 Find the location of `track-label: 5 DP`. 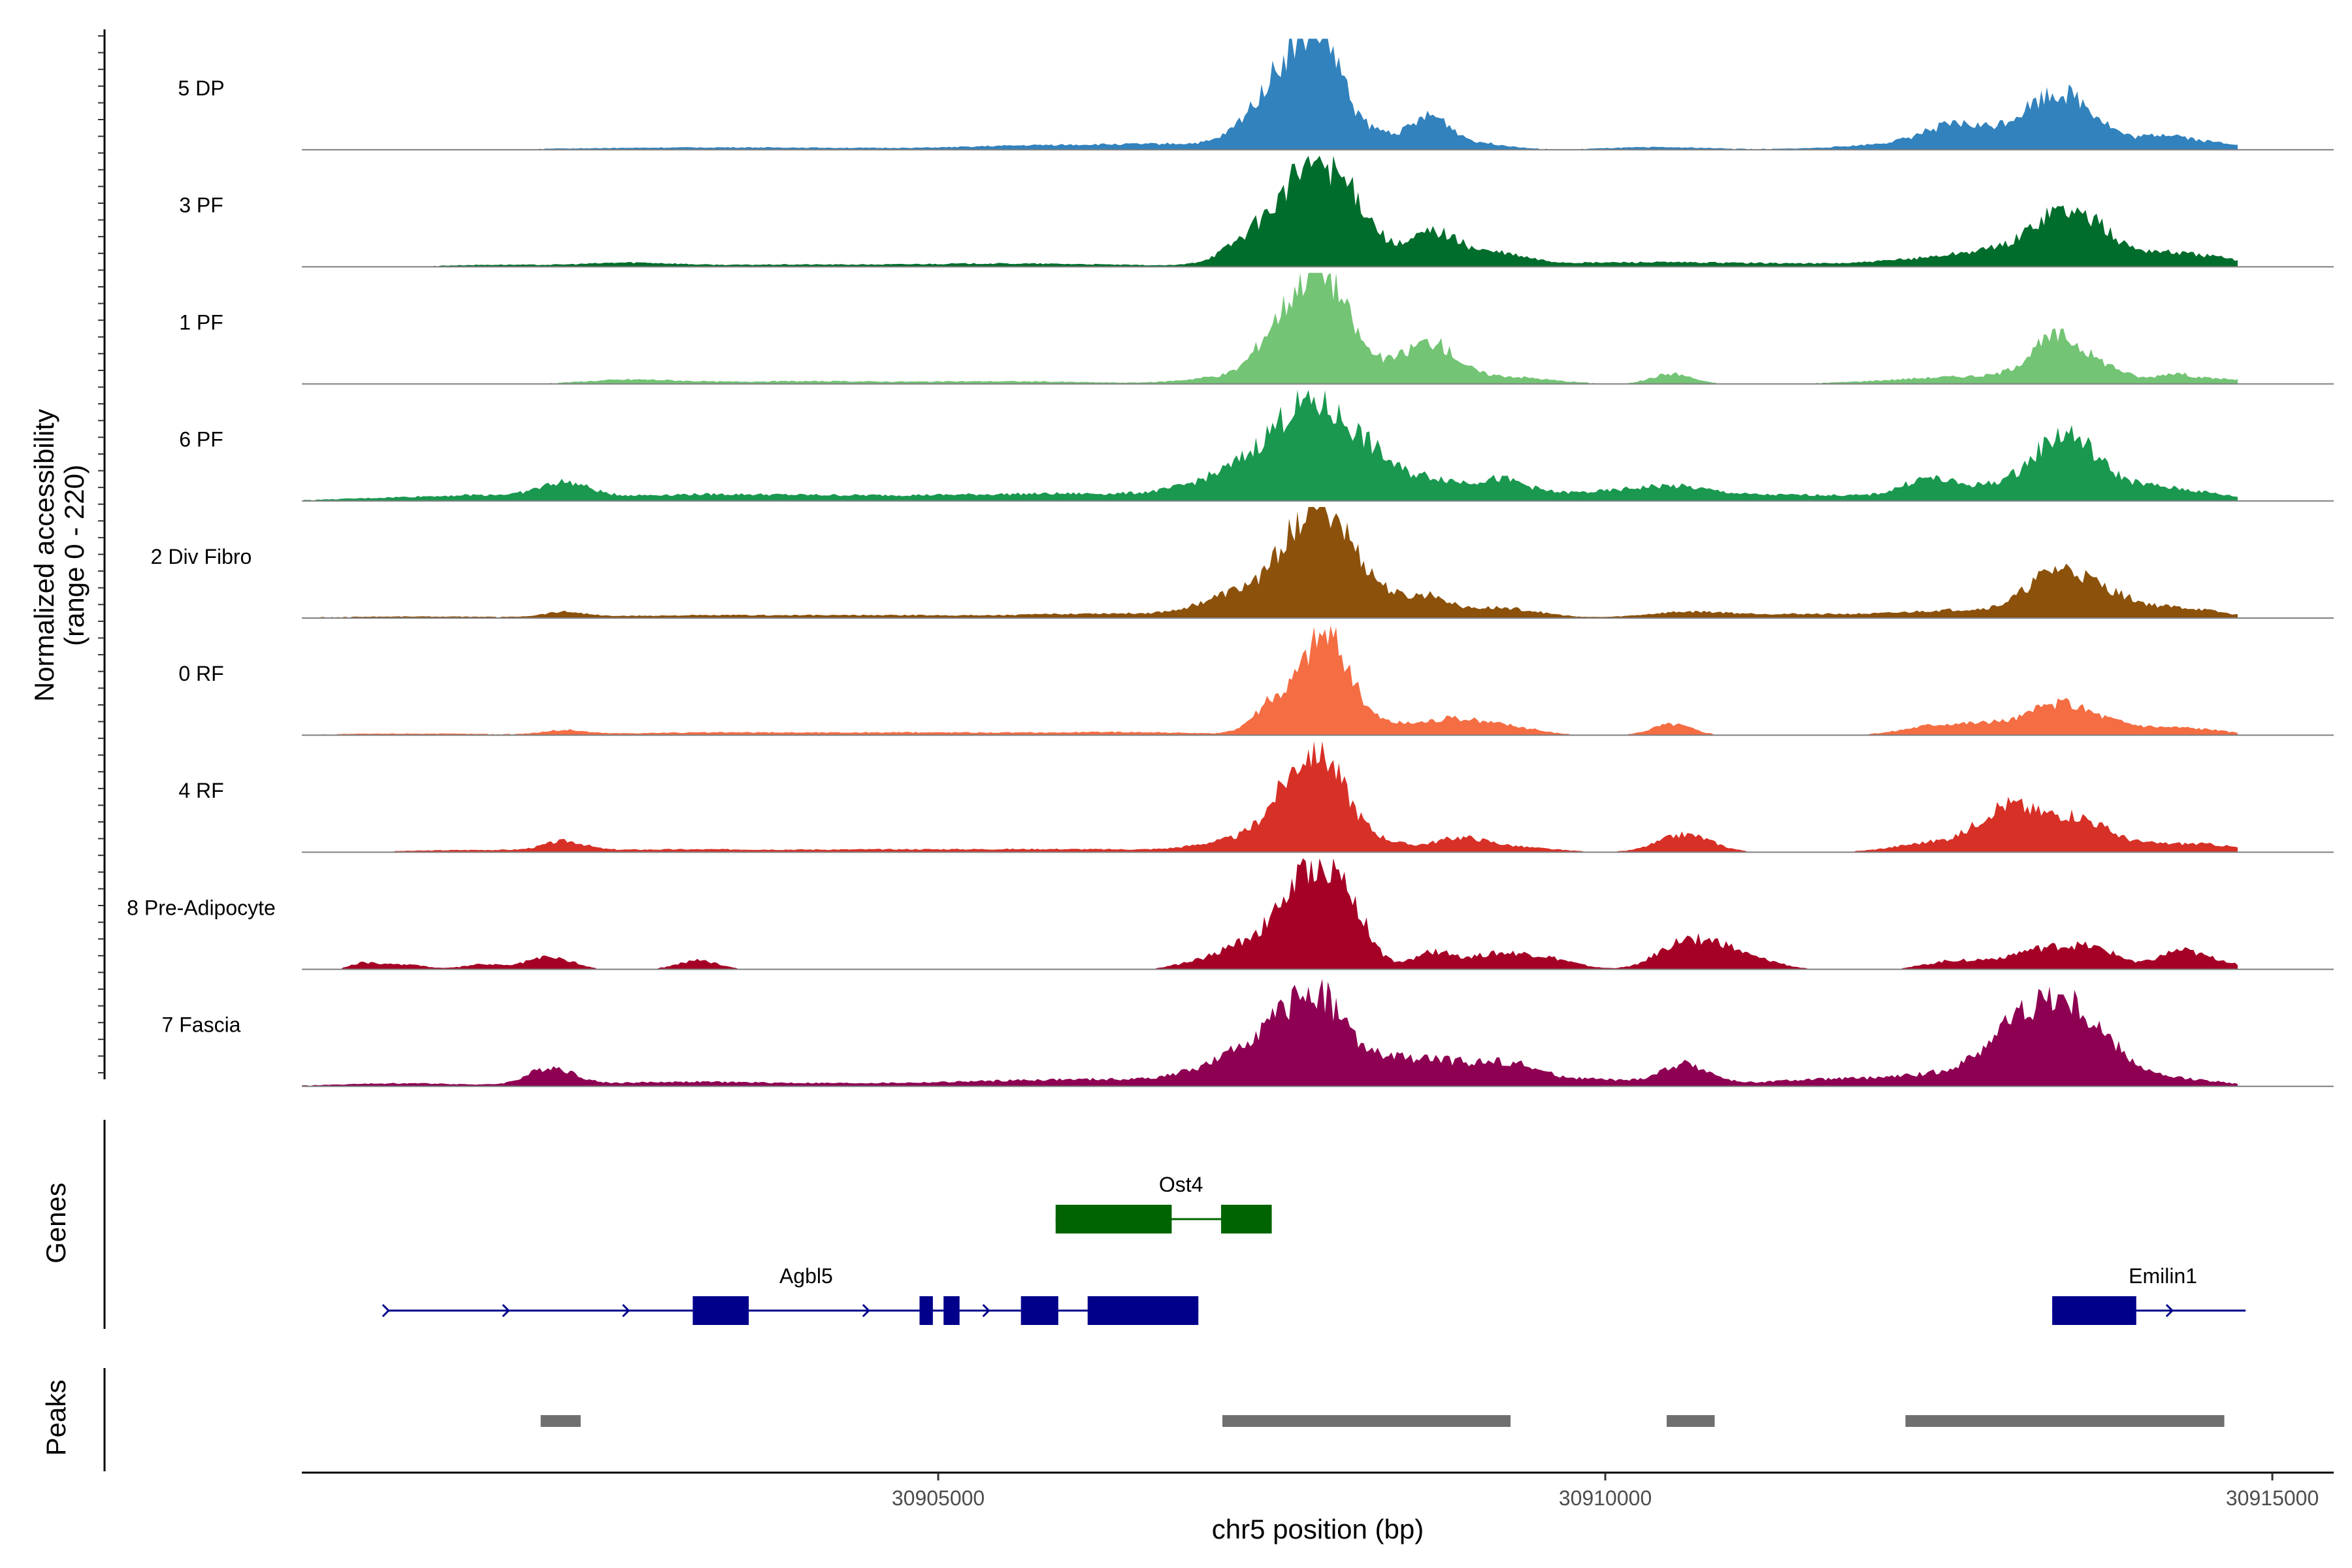

track-label: 5 DP is located at coordinates (201, 88).